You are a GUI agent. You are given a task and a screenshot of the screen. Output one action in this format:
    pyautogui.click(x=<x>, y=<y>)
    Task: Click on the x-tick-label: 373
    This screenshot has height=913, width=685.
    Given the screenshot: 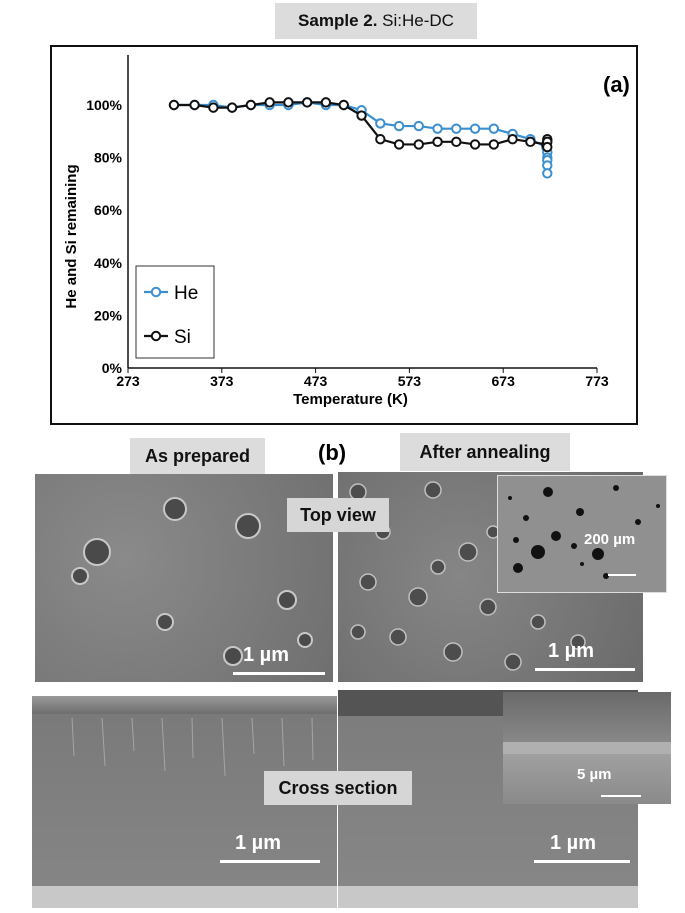 What is the action you would take?
    pyautogui.click(x=222, y=381)
    